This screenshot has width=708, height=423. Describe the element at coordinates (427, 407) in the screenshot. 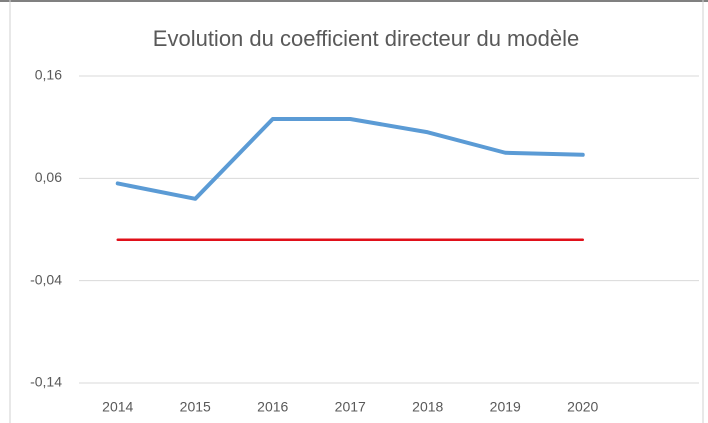

I see `x-tick-label: 2018` at that location.